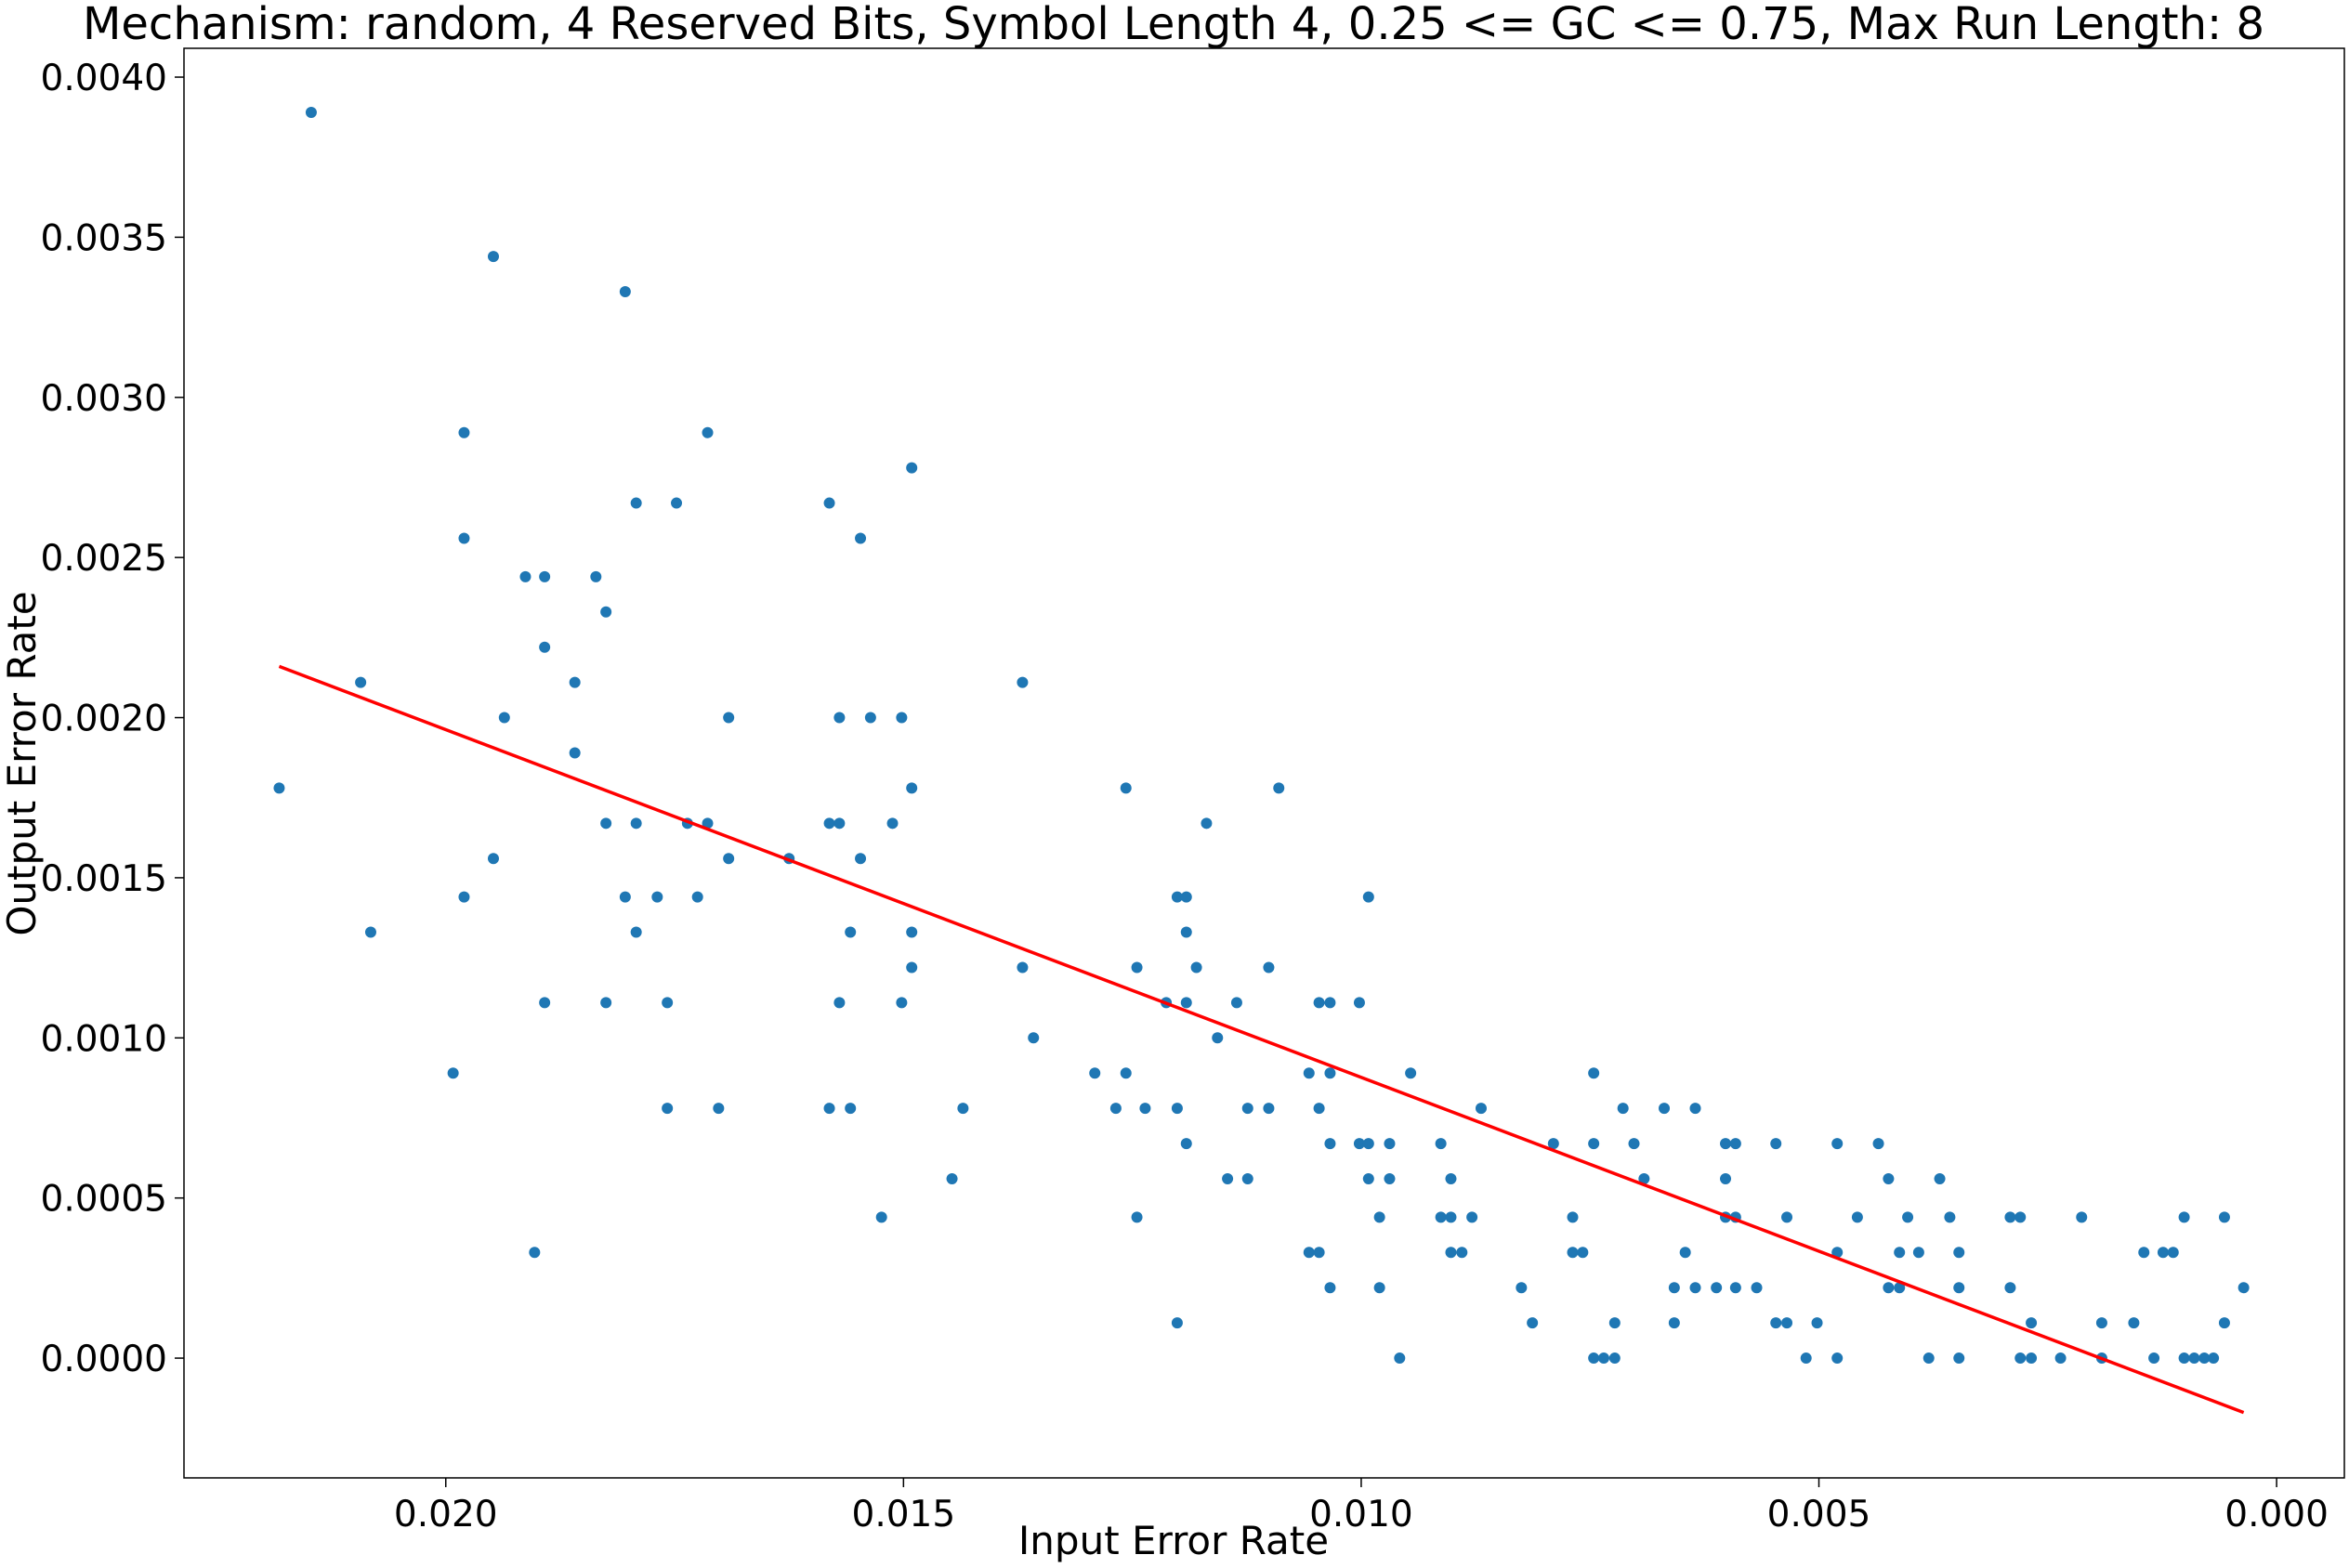 The image size is (2349, 1568). What do you see at coordinates (1361, 1514) in the screenshot?
I see `x-tick-label: 0.010` at bounding box center [1361, 1514].